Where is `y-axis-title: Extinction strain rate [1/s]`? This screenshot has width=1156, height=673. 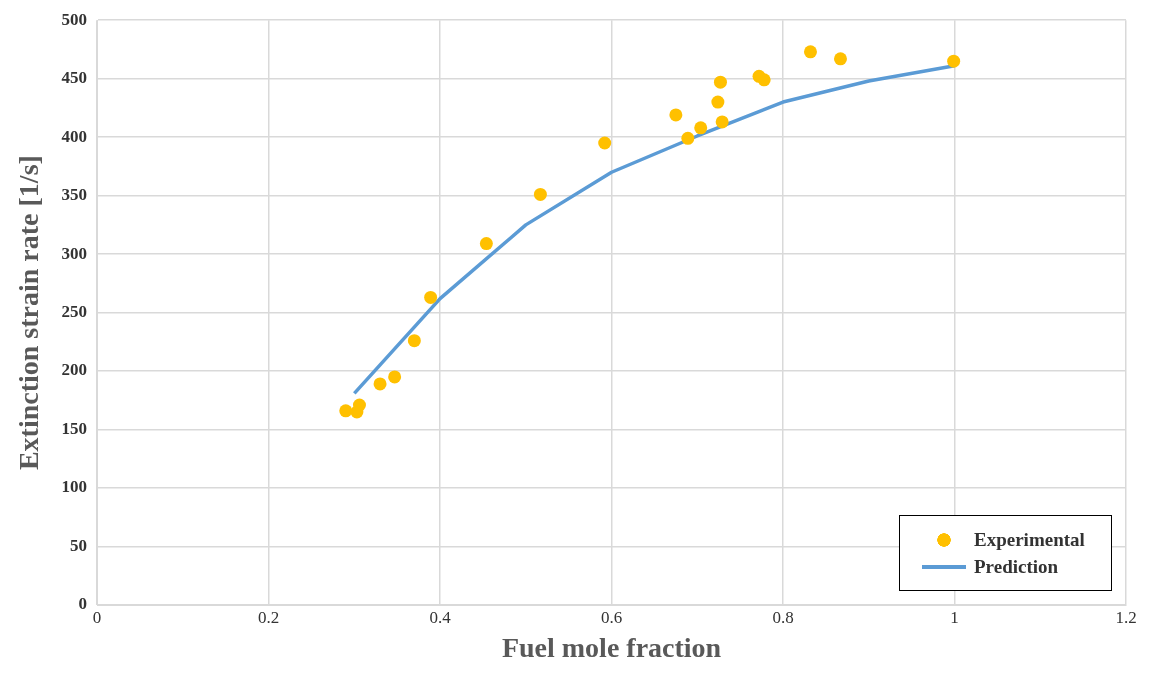
y-axis-title: Extinction strain rate [1/s] is located at coordinates (29, 313).